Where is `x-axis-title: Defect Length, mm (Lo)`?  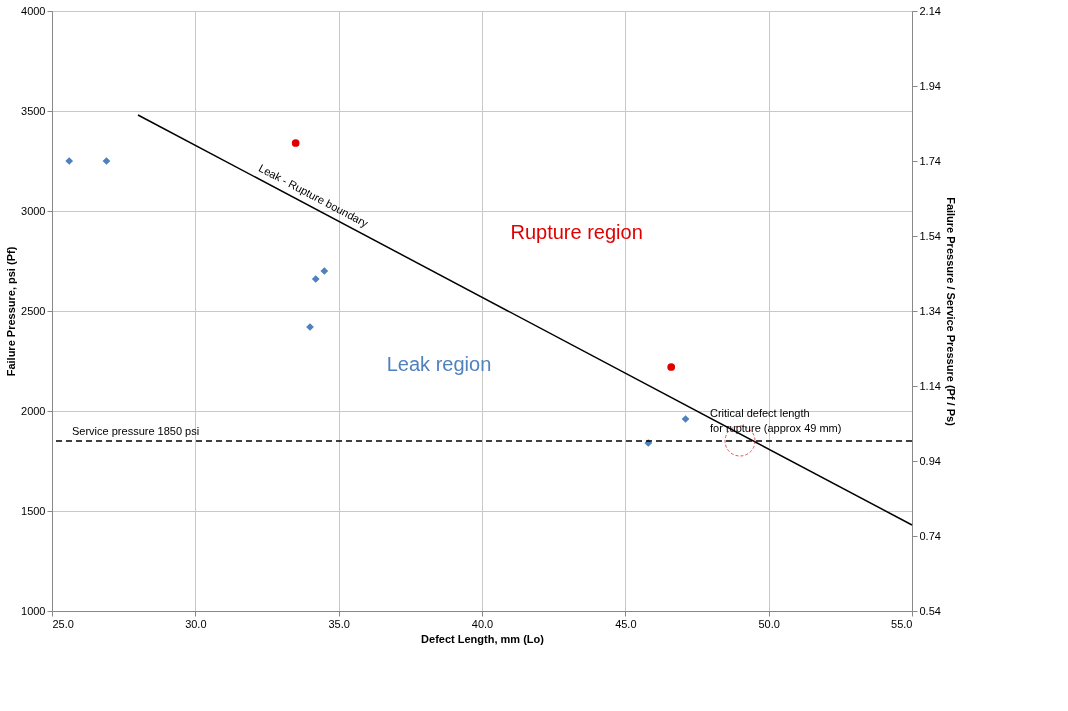
x-axis-title: Defect Length, mm (Lo) is located at coordinates (483, 638).